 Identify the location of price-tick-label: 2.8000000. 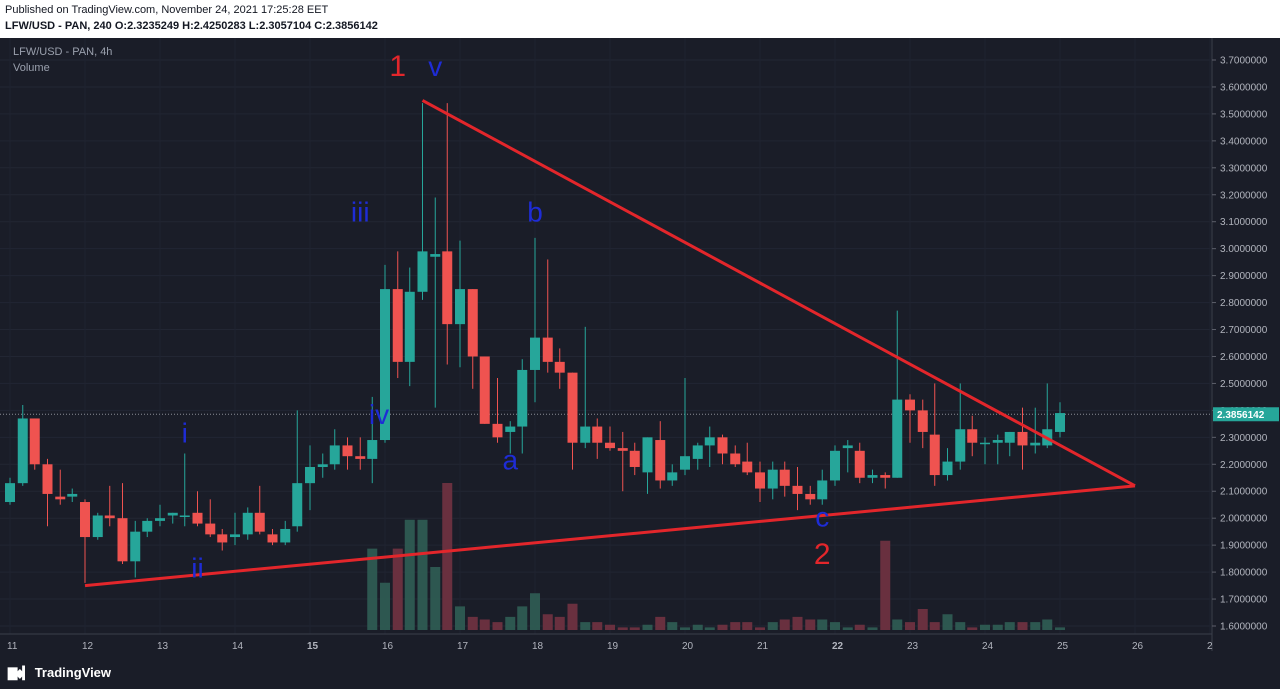
(1244, 303).